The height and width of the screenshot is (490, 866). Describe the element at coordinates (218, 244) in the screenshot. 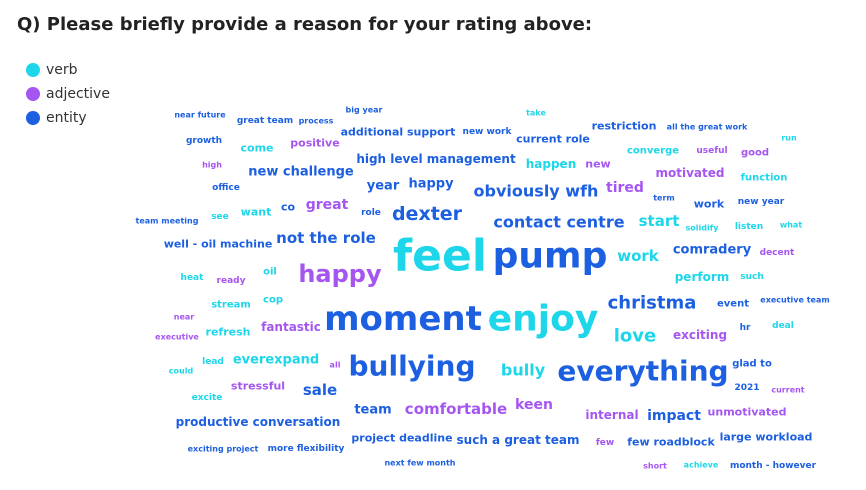

I see `word: well - oil machine` at that location.